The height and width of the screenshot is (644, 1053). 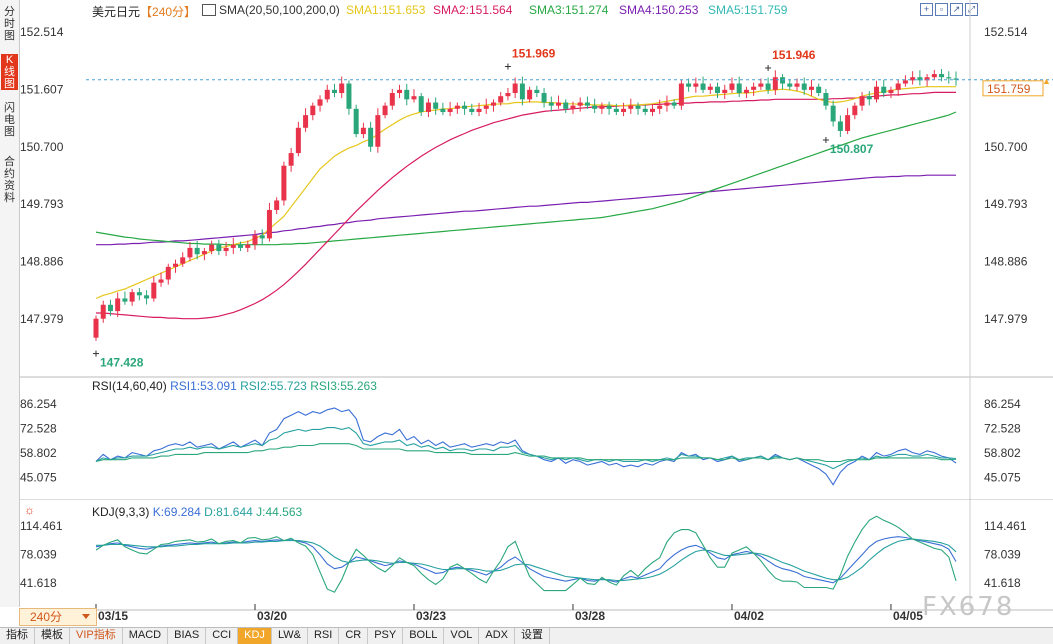 What do you see at coordinates (968, 607) in the screenshot?
I see `watermark-logo: FX678` at bounding box center [968, 607].